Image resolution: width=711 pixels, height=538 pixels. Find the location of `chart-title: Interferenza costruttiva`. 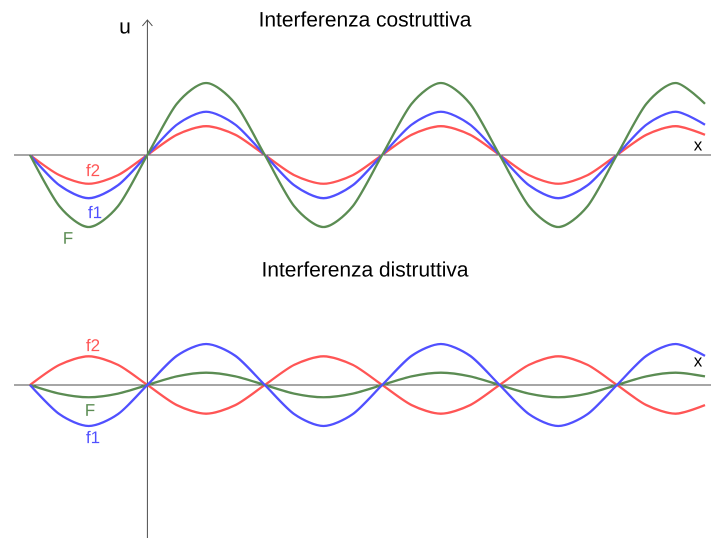

chart-title: Interferenza costruttiva is located at coordinates (366, 19).